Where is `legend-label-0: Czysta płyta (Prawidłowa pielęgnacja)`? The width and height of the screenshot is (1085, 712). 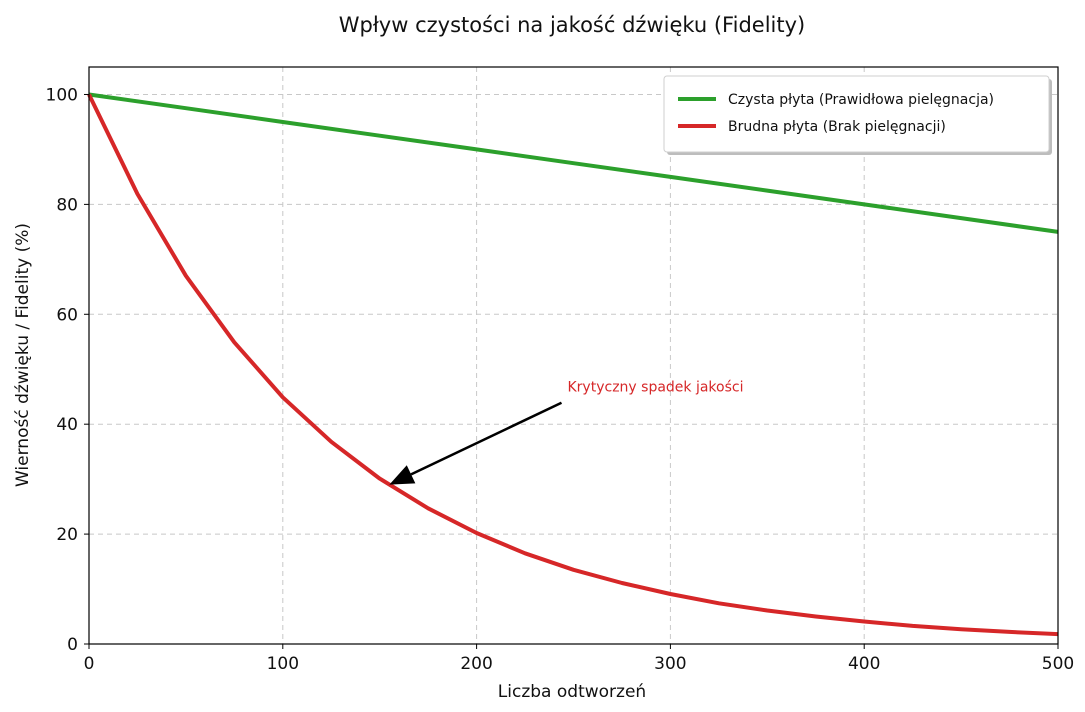 legend-label-0: Czysta płyta (Prawidłowa pielęgnacja) is located at coordinates (861, 100).